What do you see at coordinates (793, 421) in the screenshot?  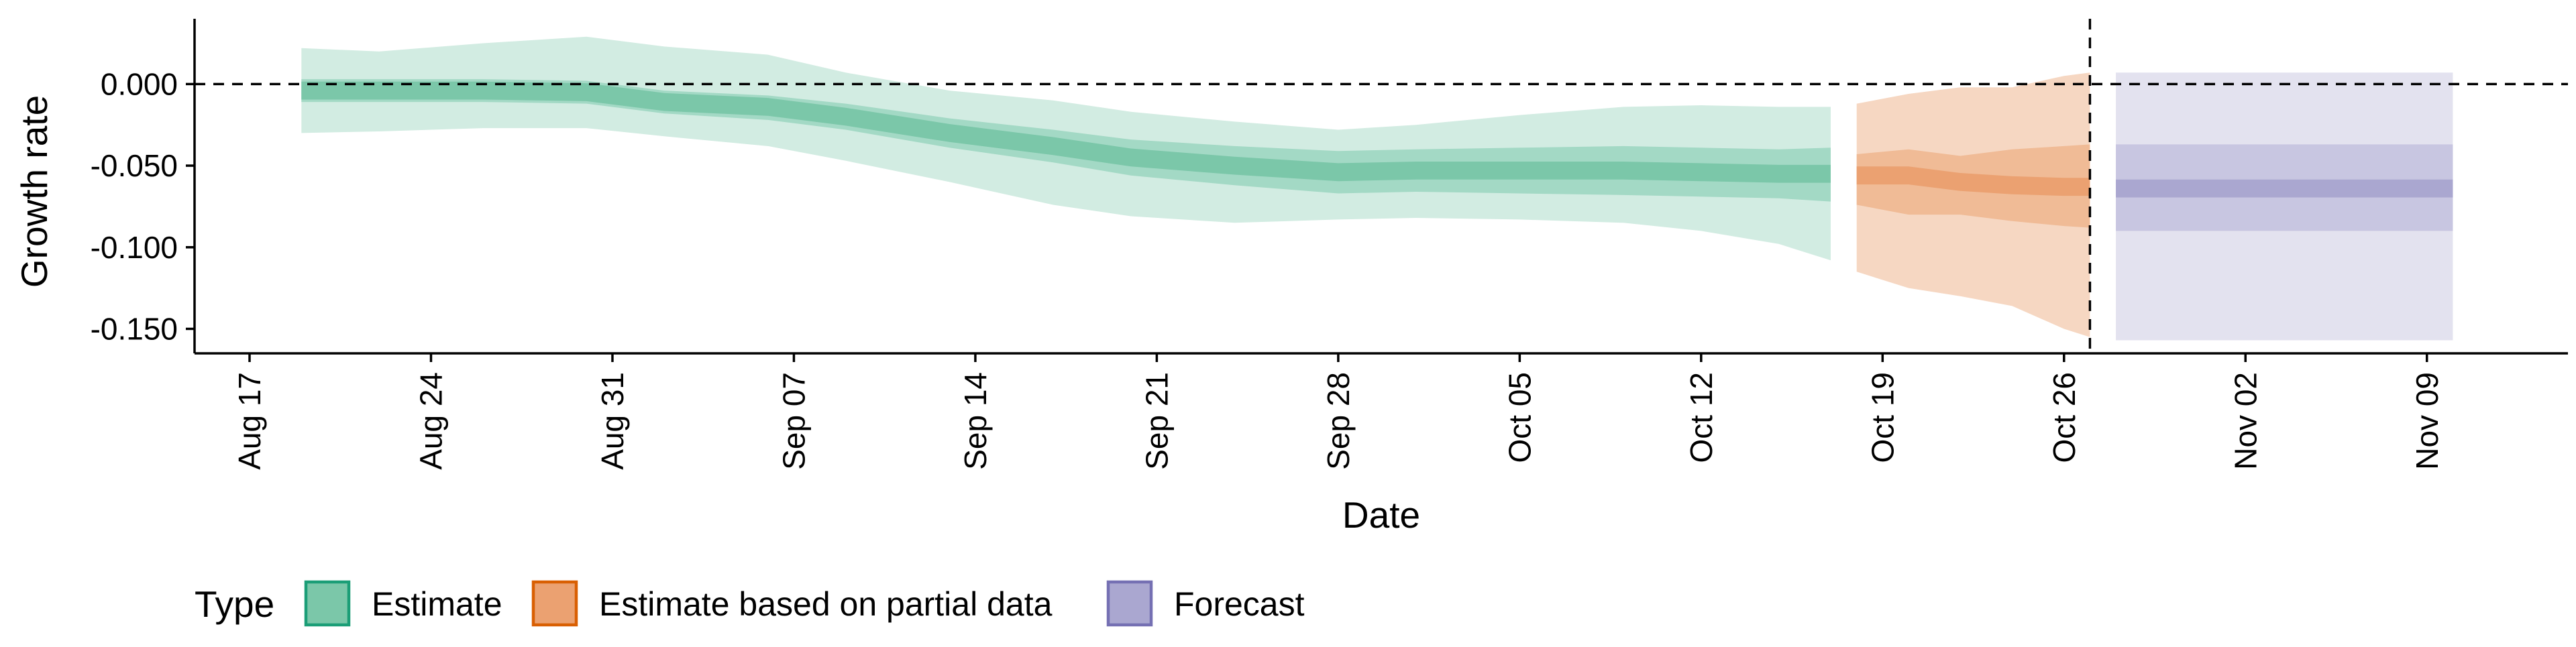 I see `x-tick-label: Sep 07` at bounding box center [793, 421].